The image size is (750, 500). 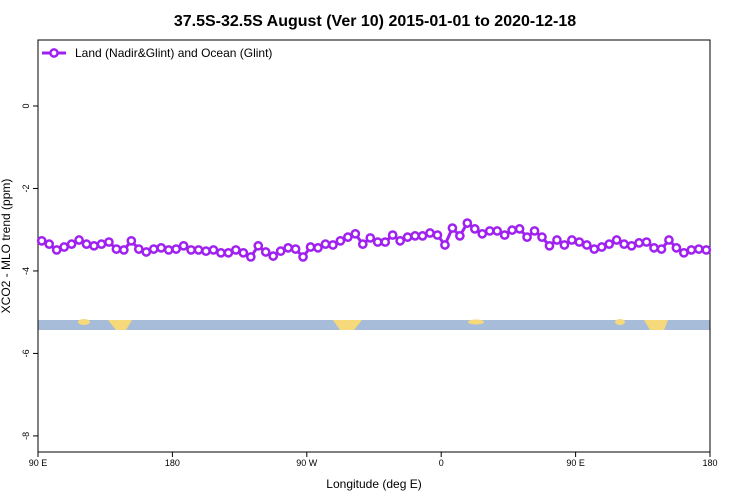 I want to click on ocean-band, so click(x=374, y=325).